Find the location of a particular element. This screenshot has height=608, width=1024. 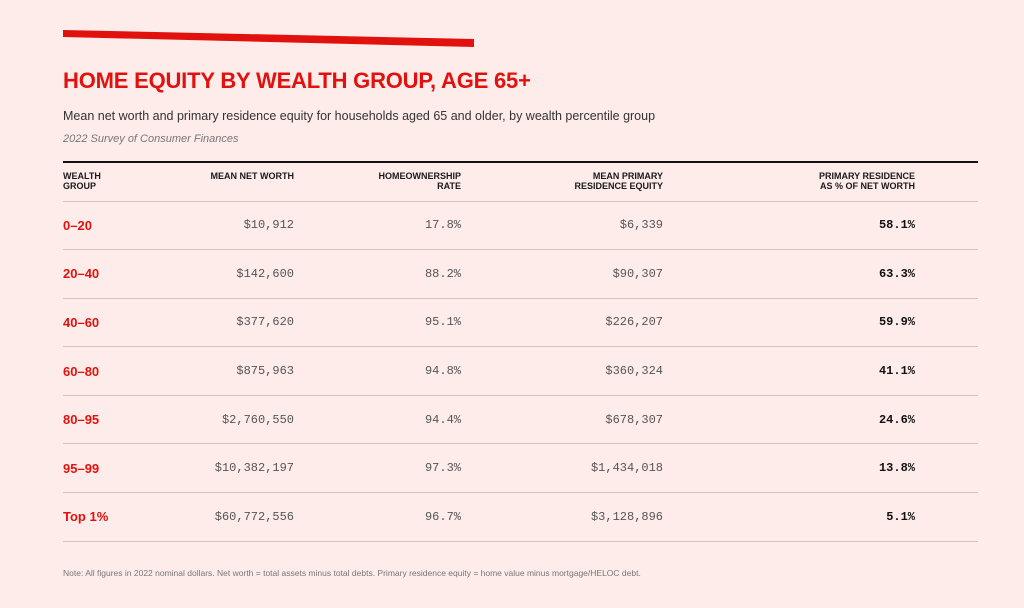

cell-homeownership-rate: 88.2% is located at coordinates (442, 273).